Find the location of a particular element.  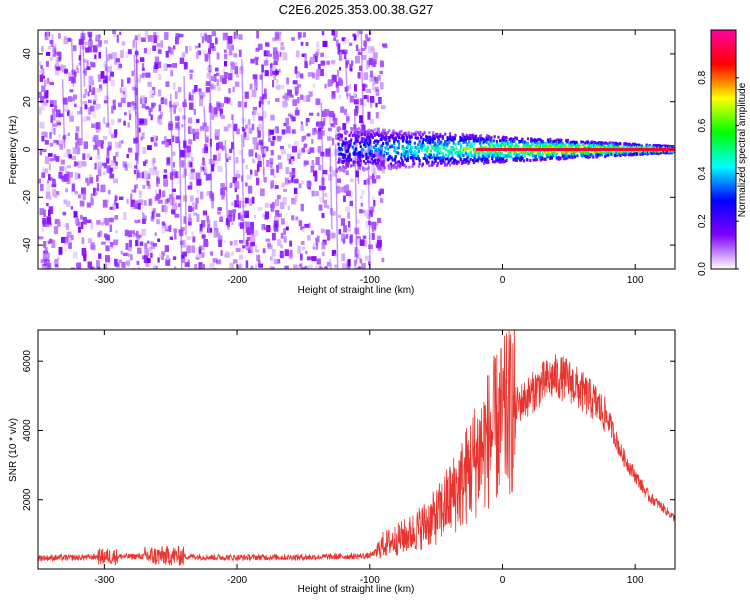

colorbar-tick-label: 0.8 is located at coordinates (702, 77).